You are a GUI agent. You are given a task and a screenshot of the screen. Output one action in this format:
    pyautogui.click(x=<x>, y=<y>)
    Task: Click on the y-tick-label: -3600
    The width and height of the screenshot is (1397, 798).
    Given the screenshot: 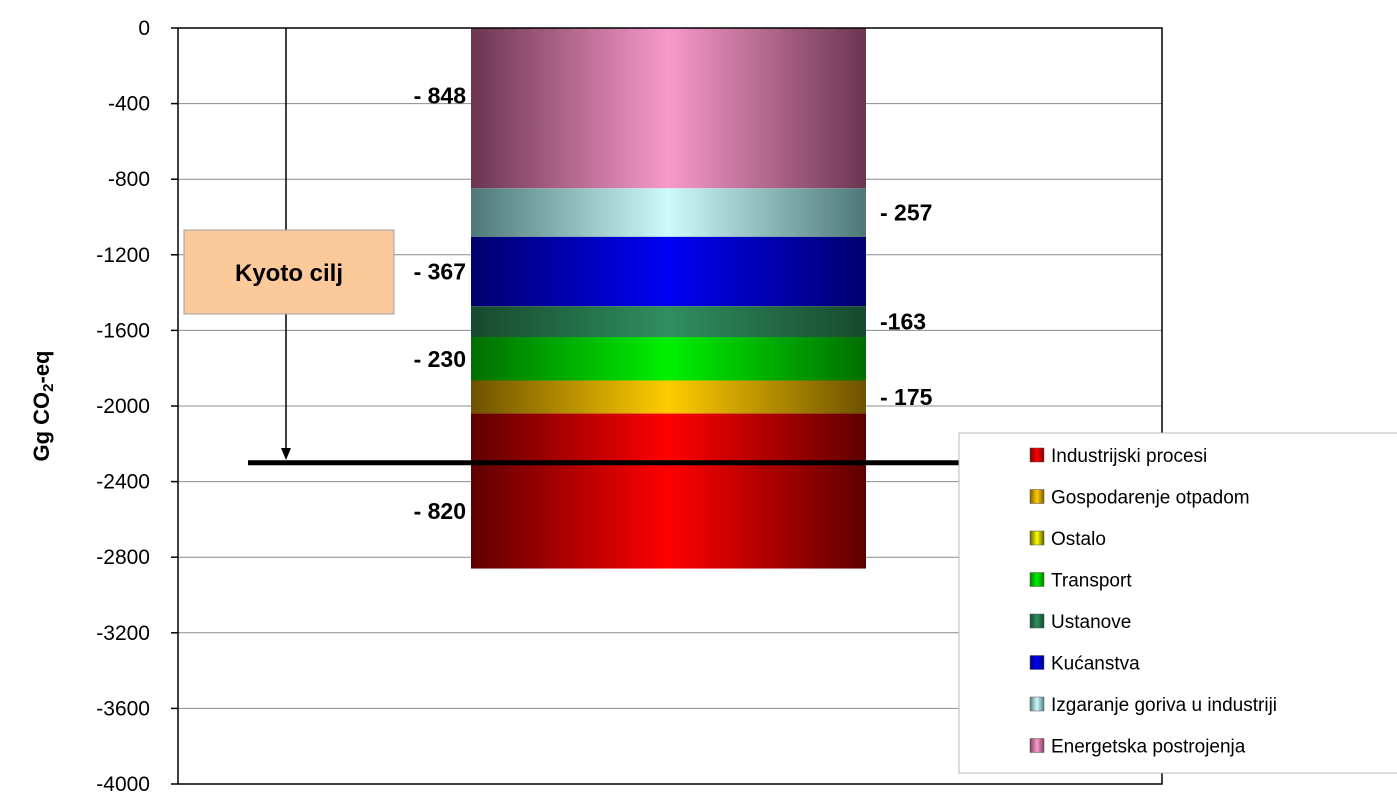 What is the action you would take?
    pyautogui.click(x=123, y=708)
    